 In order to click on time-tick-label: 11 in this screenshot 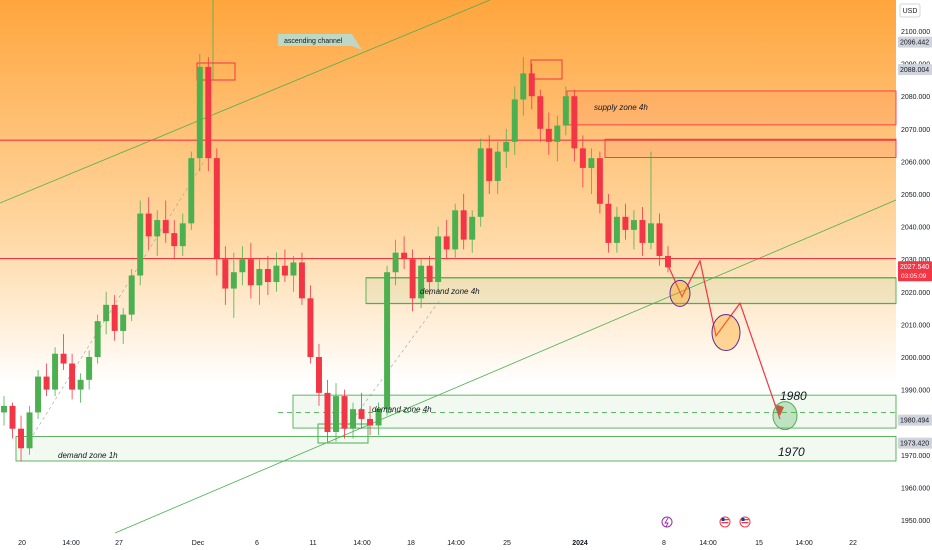, I will do `click(312, 543)`.